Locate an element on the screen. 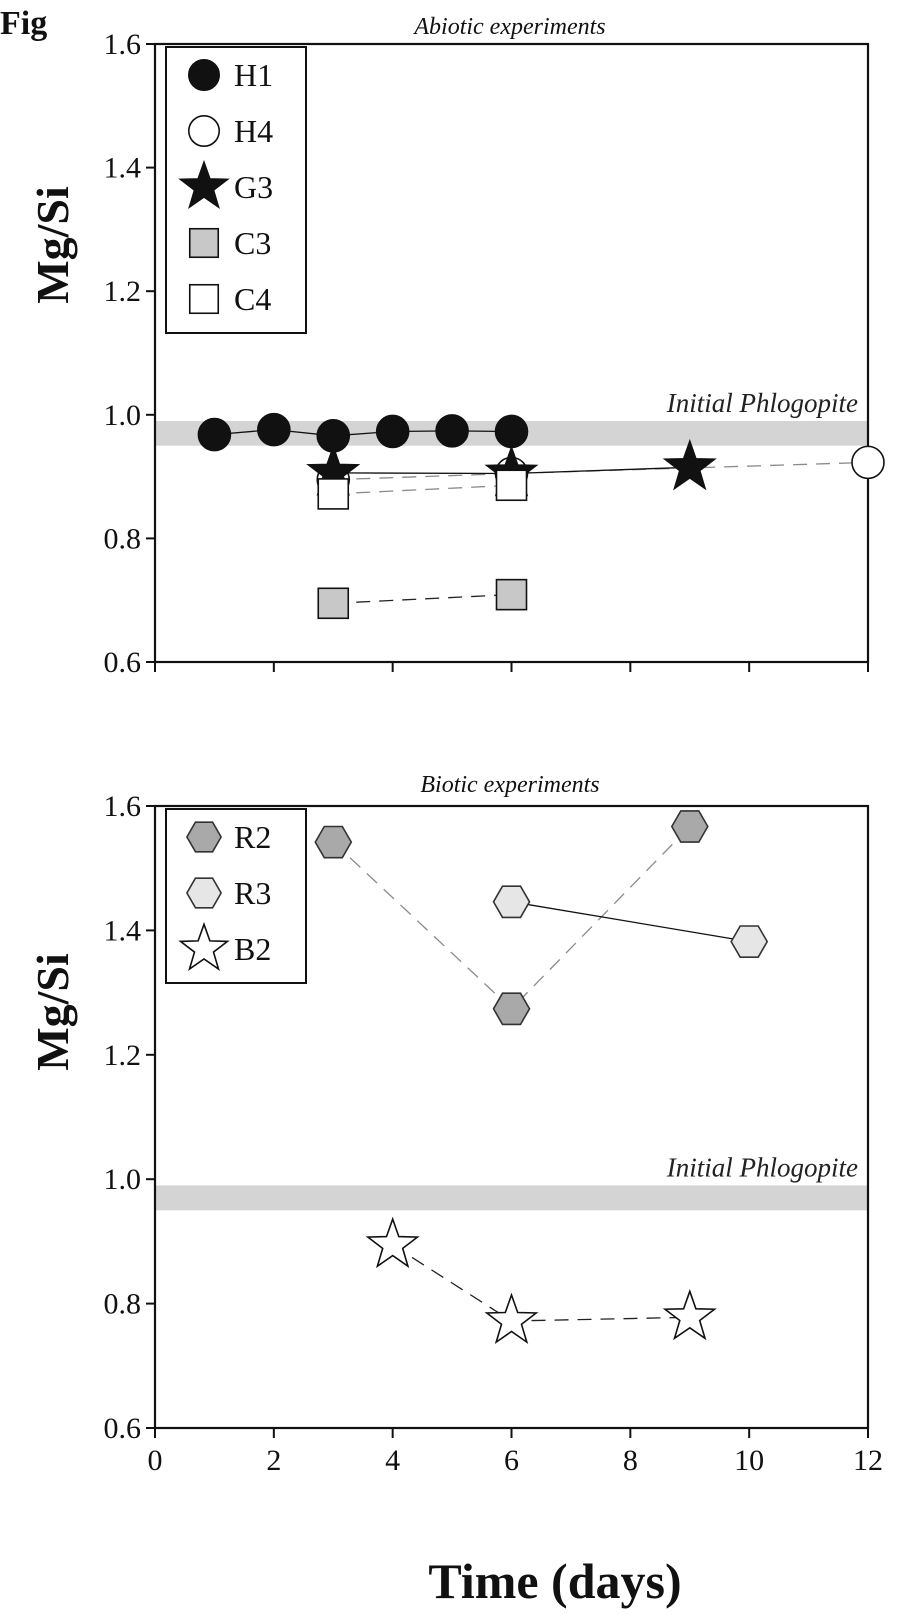 Image resolution: width=917 pixels, height=1614 pixels. biotic-x-tick-label: 8 is located at coordinates (630, 1460).